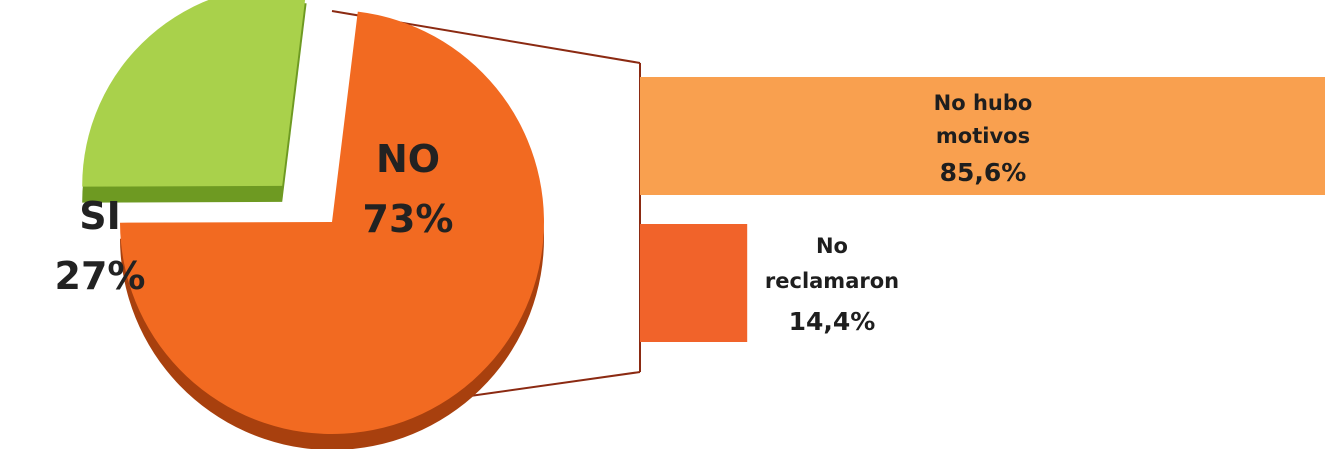 Image resolution: width=1325 pixels, height=449 pixels. What do you see at coordinates (408, 159) in the screenshot?
I see `pie-label-no: NO` at bounding box center [408, 159].